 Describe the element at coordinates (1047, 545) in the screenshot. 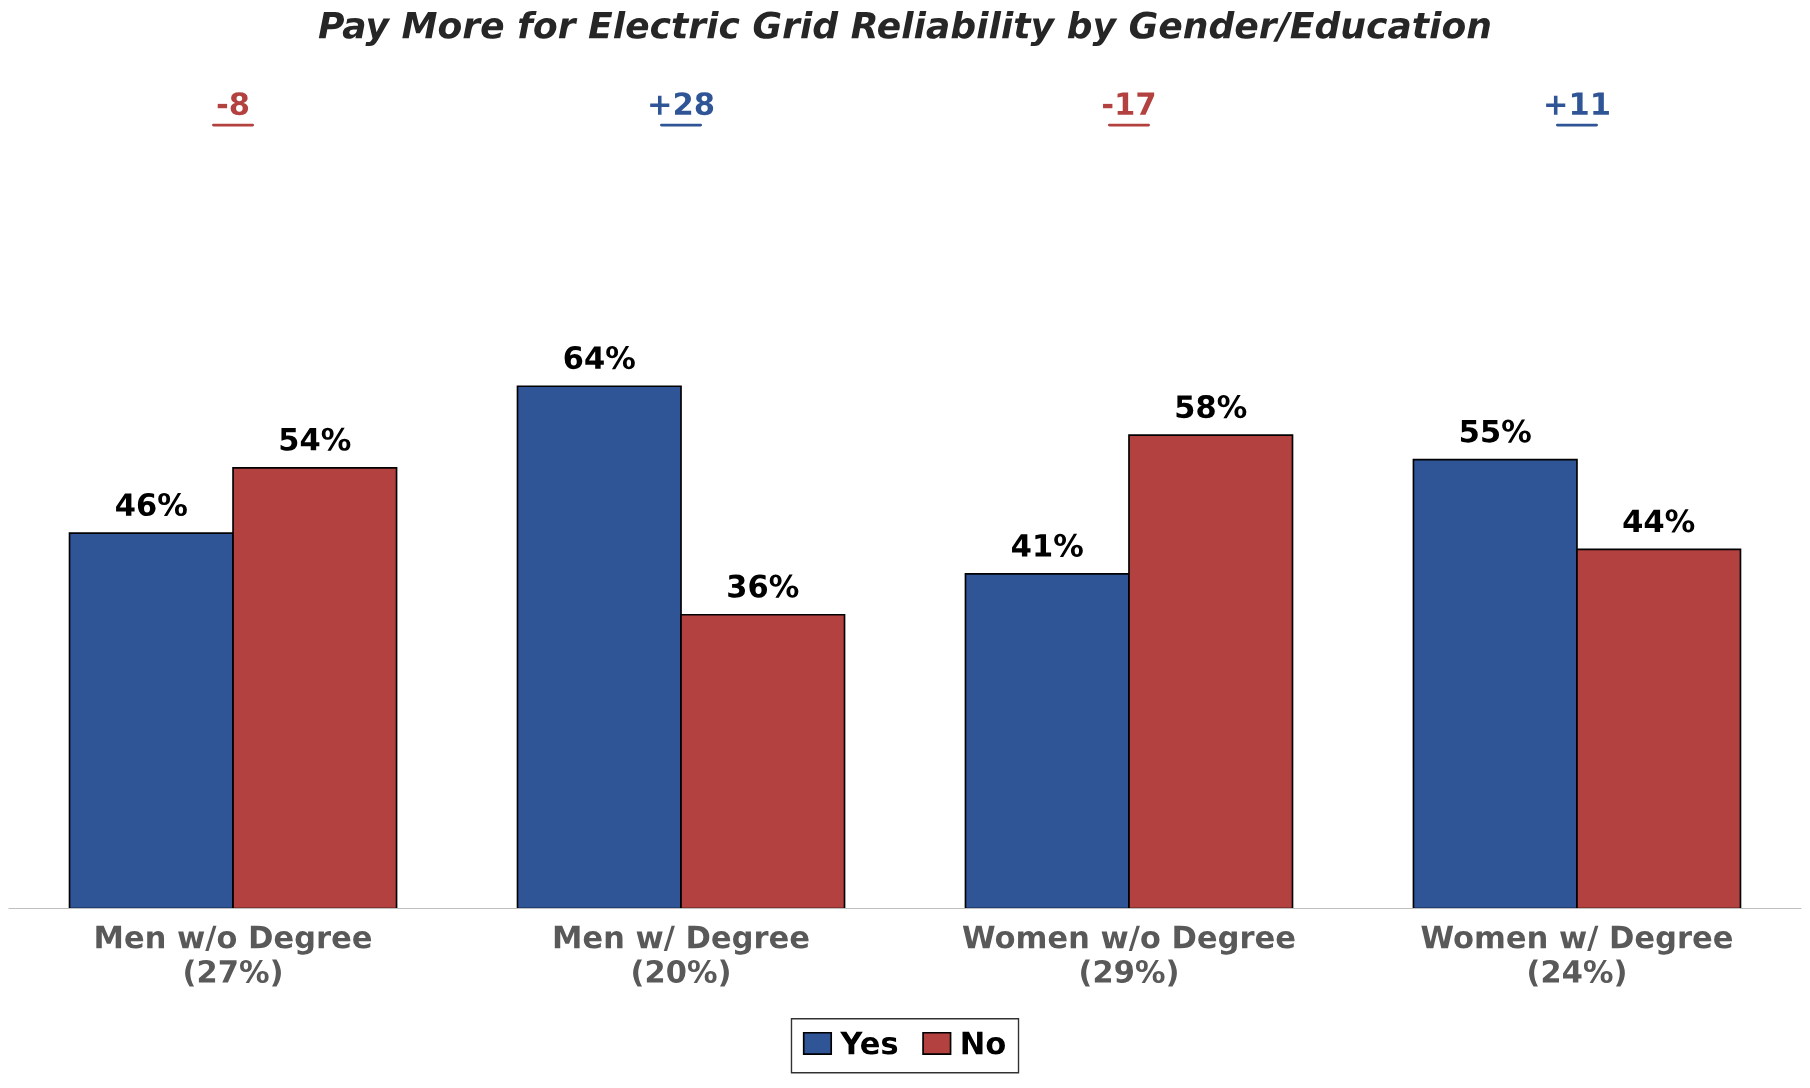

I see `data-label: 41%` at that location.